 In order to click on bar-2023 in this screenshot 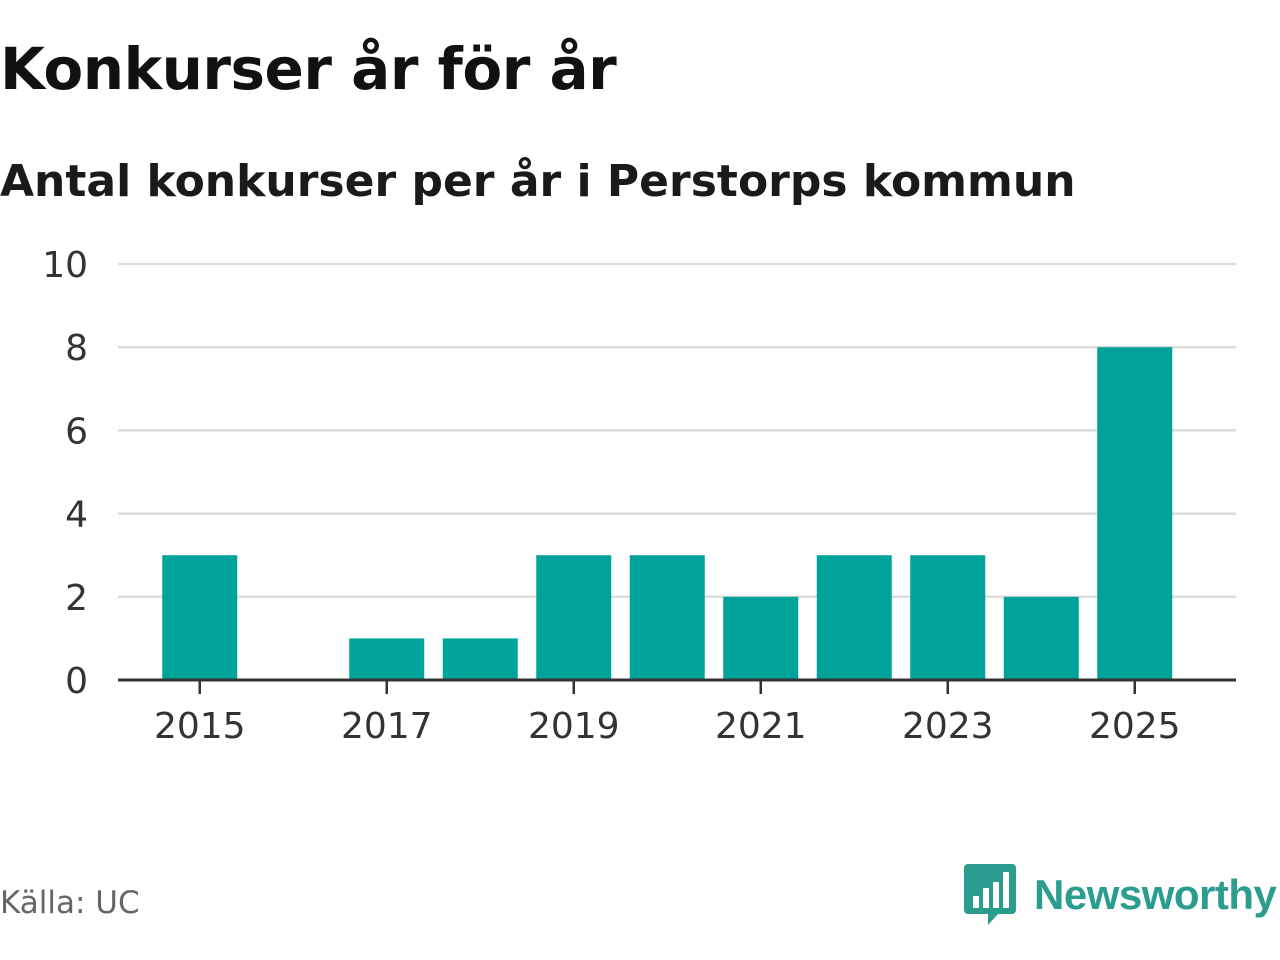, I will do `click(948, 617)`.